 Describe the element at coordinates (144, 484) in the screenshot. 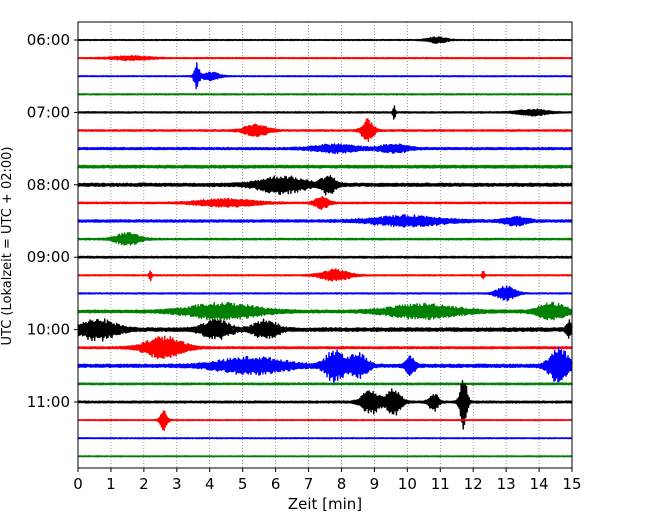

I see `x-tick-label: 2` at that location.